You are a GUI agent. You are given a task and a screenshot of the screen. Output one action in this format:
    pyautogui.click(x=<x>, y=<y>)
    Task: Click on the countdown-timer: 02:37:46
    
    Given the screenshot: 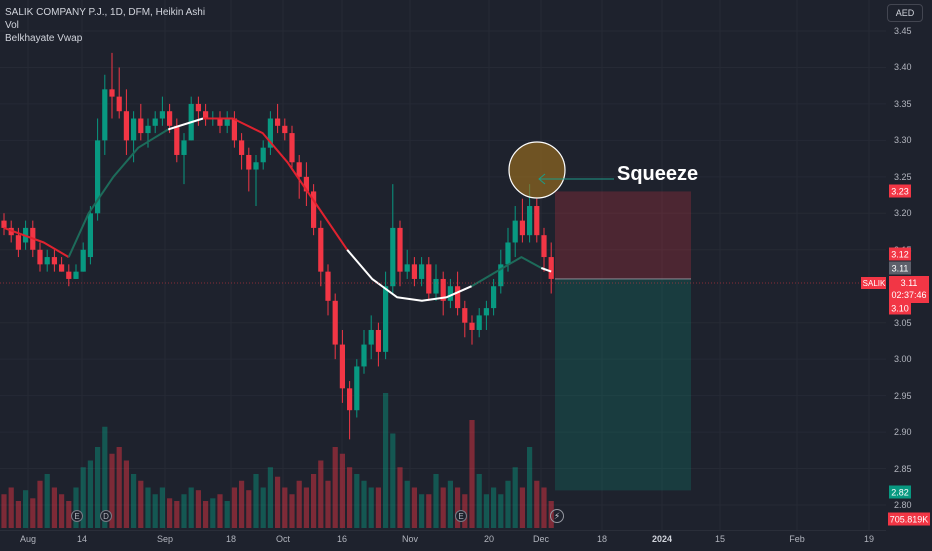 What is the action you would take?
    pyautogui.click(x=909, y=295)
    